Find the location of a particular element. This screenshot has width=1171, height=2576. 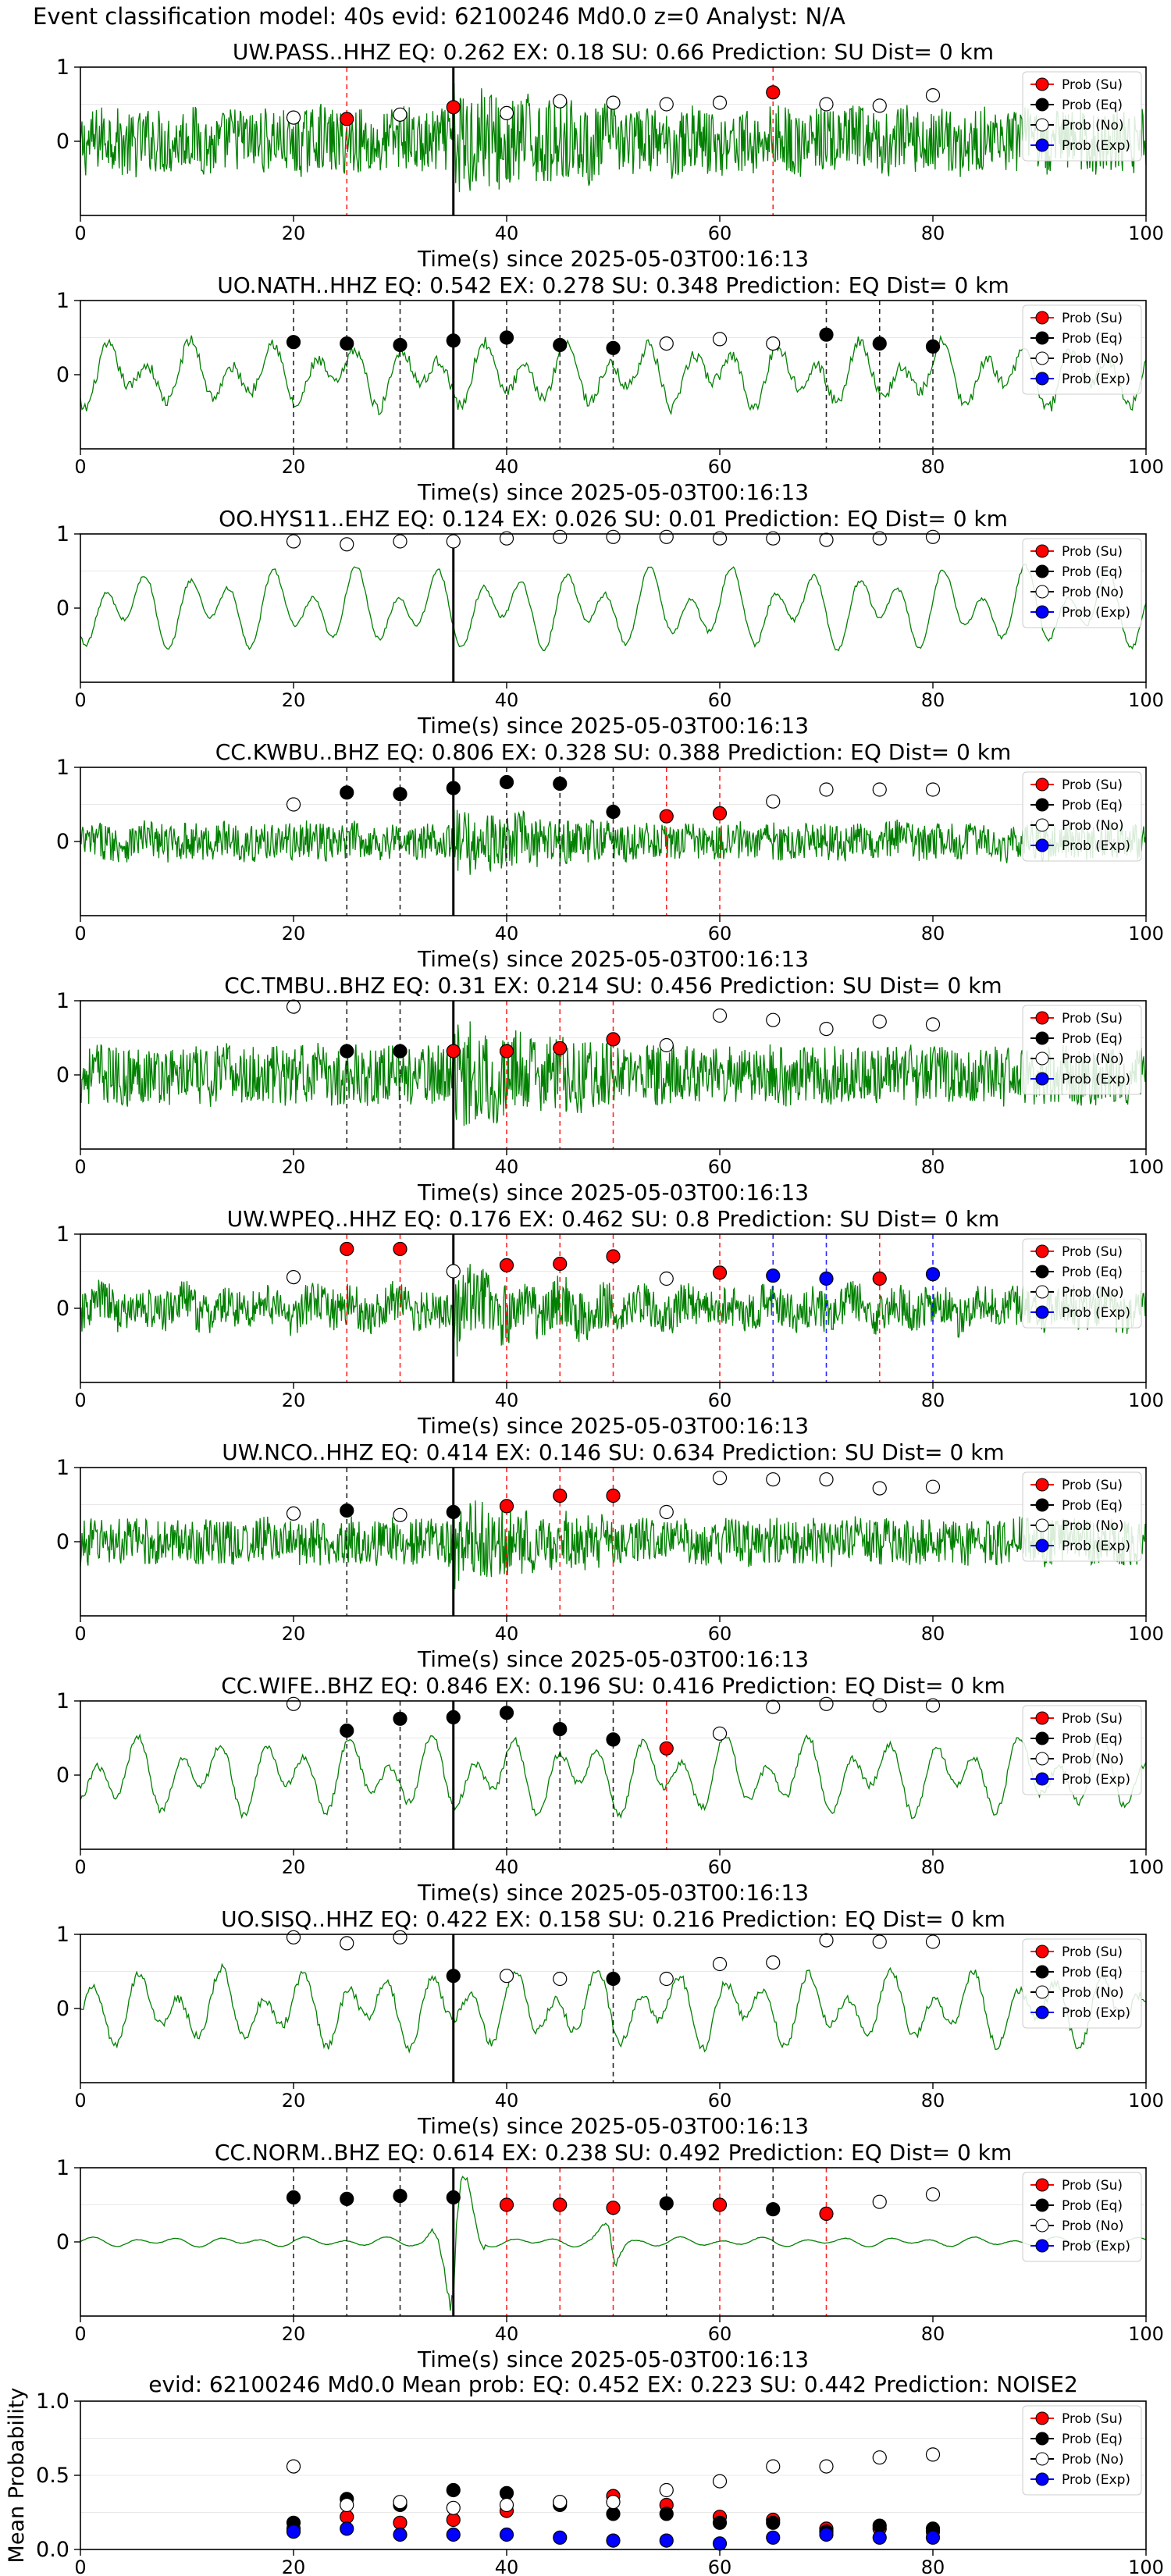

legend-entry-label: Prob (Eq) is located at coordinates (1092, 339).